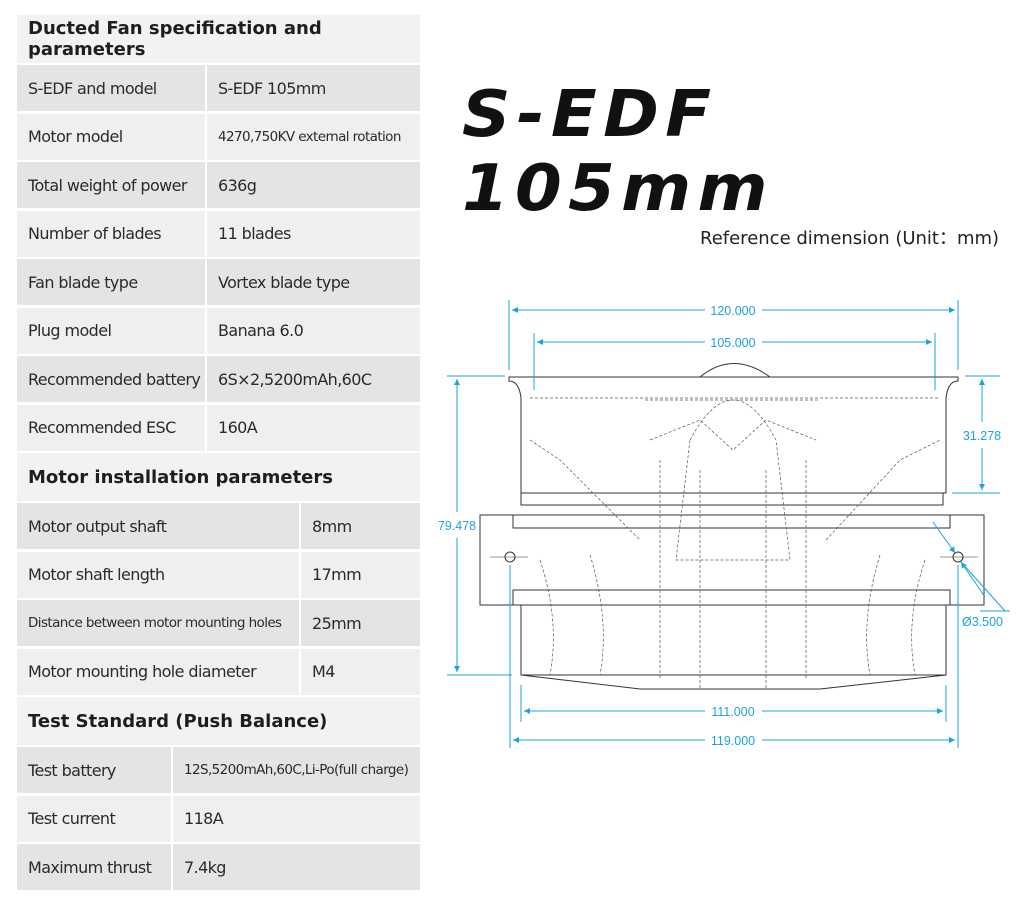 The height and width of the screenshot is (906, 1024). I want to click on dim-119: 119.000, so click(733, 741).